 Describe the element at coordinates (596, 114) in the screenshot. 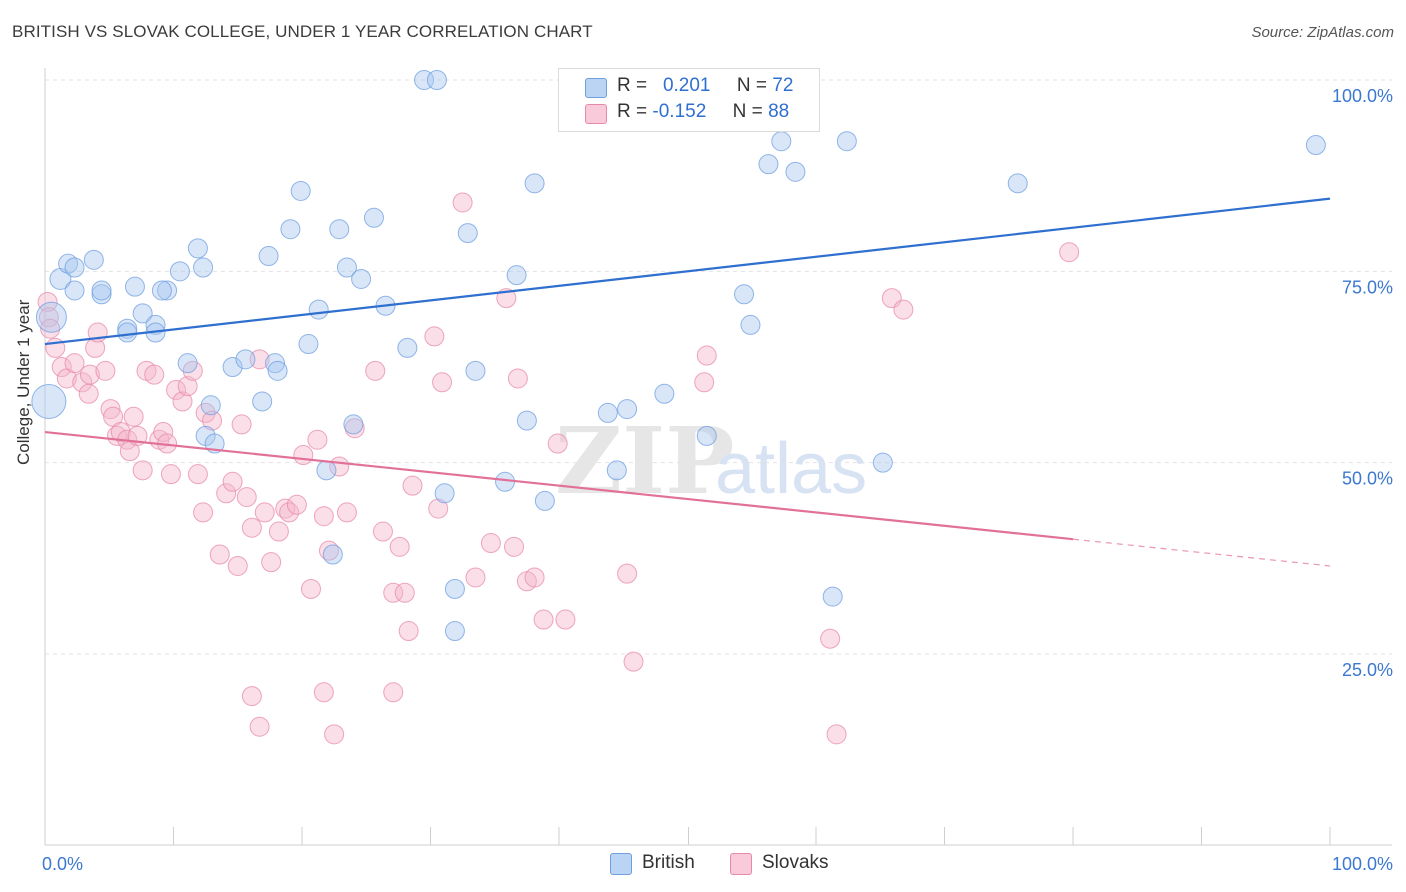

I see `legend-swatch-slovaks` at that location.